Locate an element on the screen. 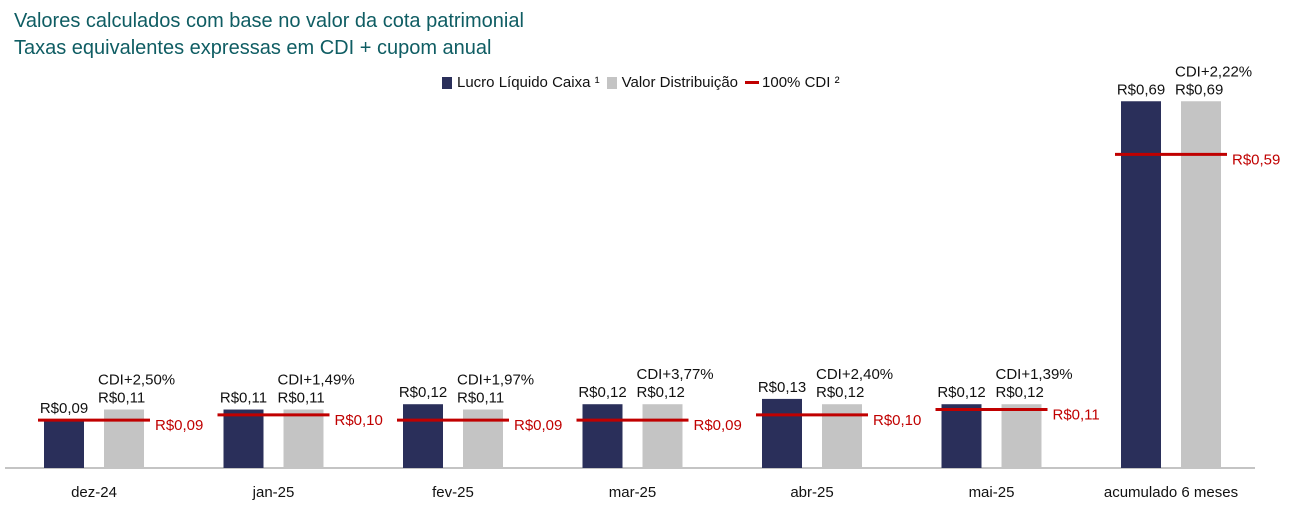 This screenshot has width=1298, height=506. x-tick-label-mar-25: mar-25 is located at coordinates (633, 492).